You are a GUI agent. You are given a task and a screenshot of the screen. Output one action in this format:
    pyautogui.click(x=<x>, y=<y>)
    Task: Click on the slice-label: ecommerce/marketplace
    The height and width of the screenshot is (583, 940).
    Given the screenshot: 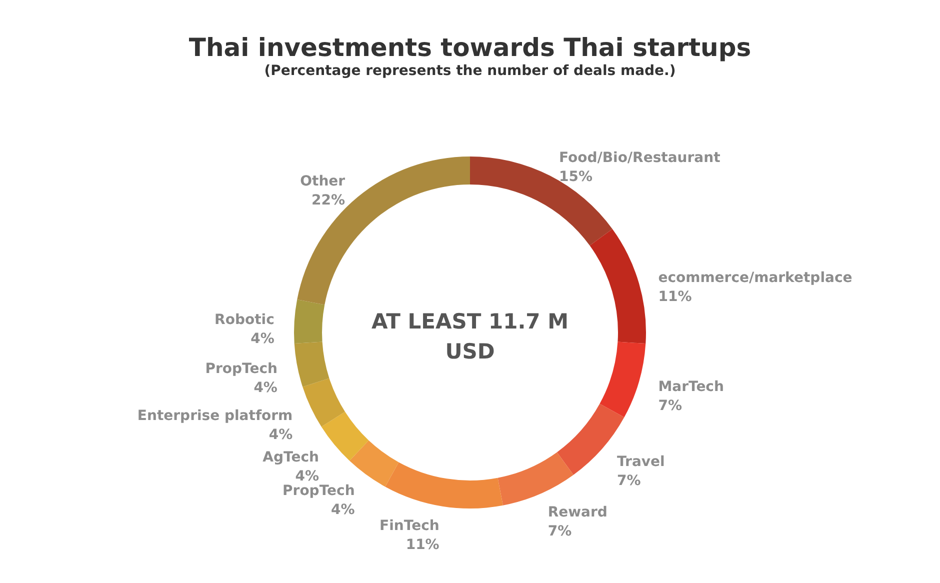 What is the action you would take?
    pyautogui.click(x=755, y=278)
    